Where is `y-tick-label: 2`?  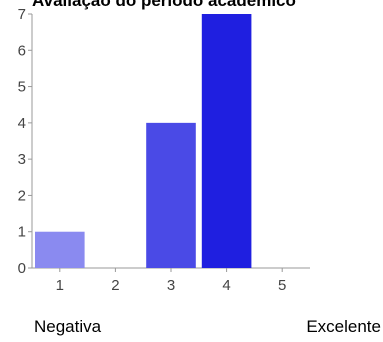 y-tick-label: 2 is located at coordinates (22, 195).